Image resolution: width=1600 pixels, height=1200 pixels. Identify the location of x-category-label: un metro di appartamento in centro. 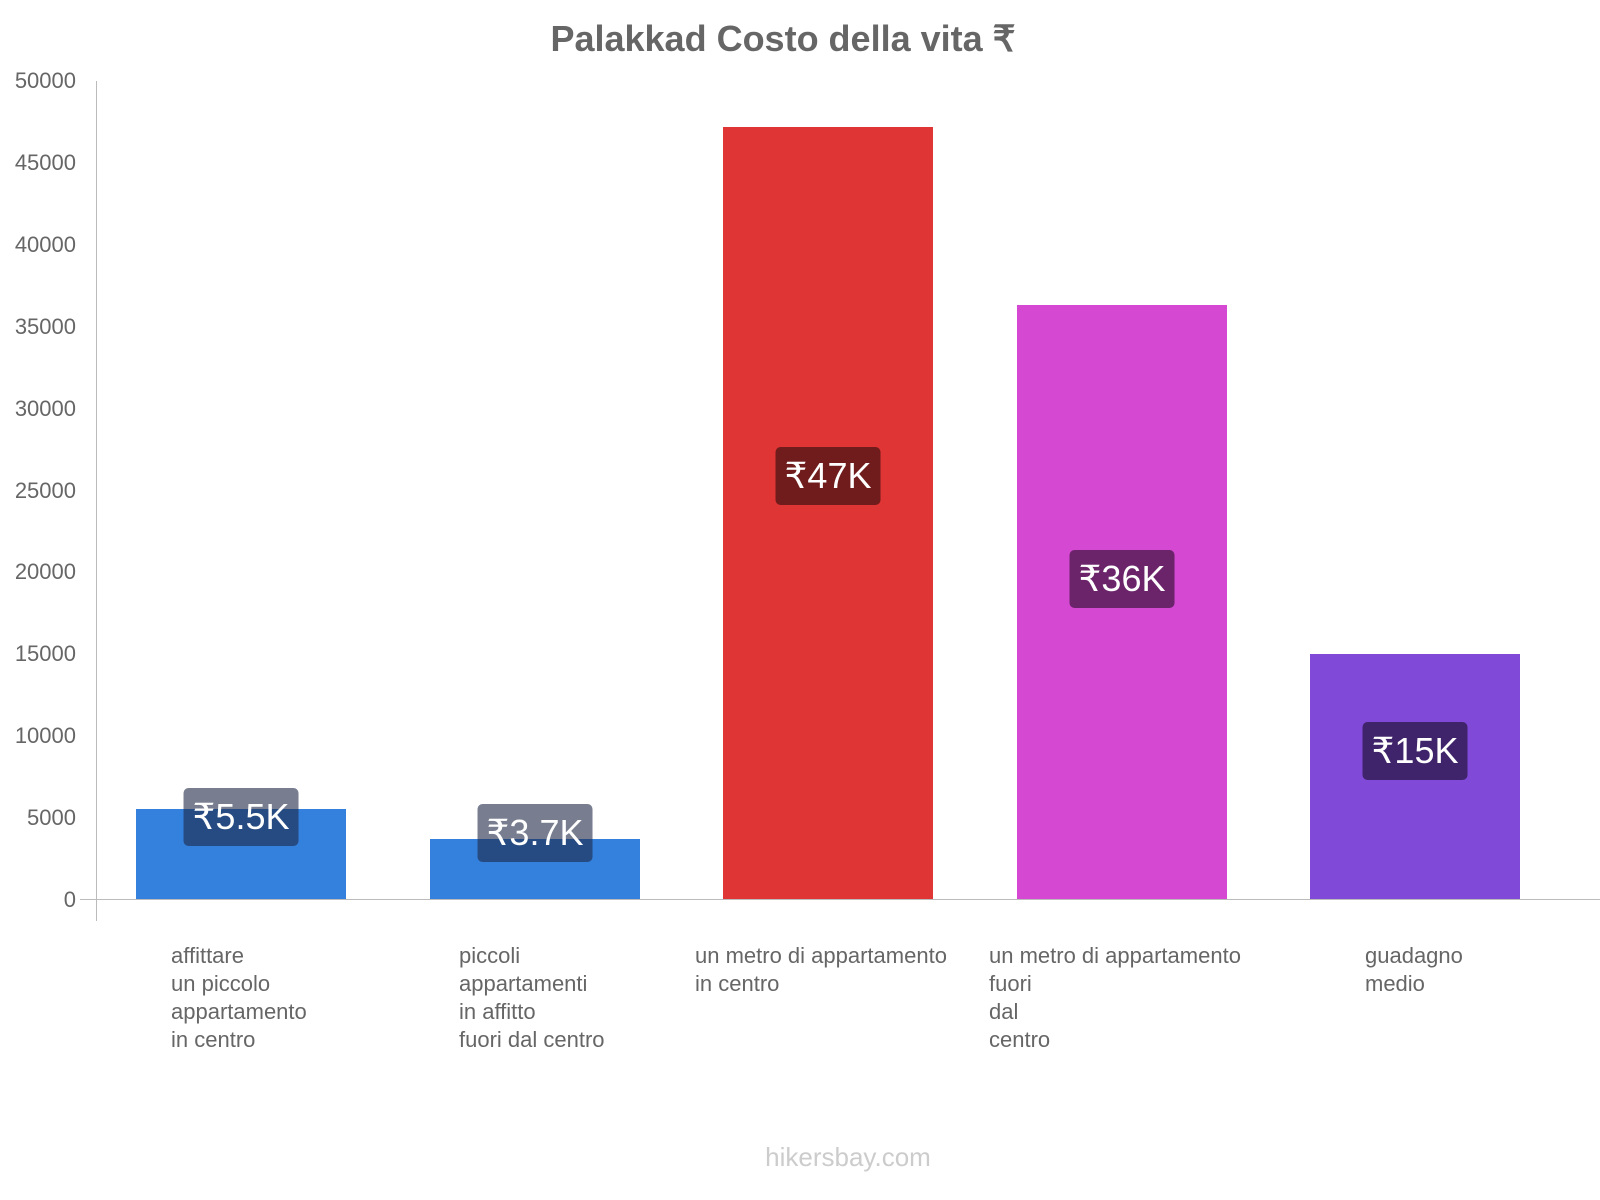
(821, 969).